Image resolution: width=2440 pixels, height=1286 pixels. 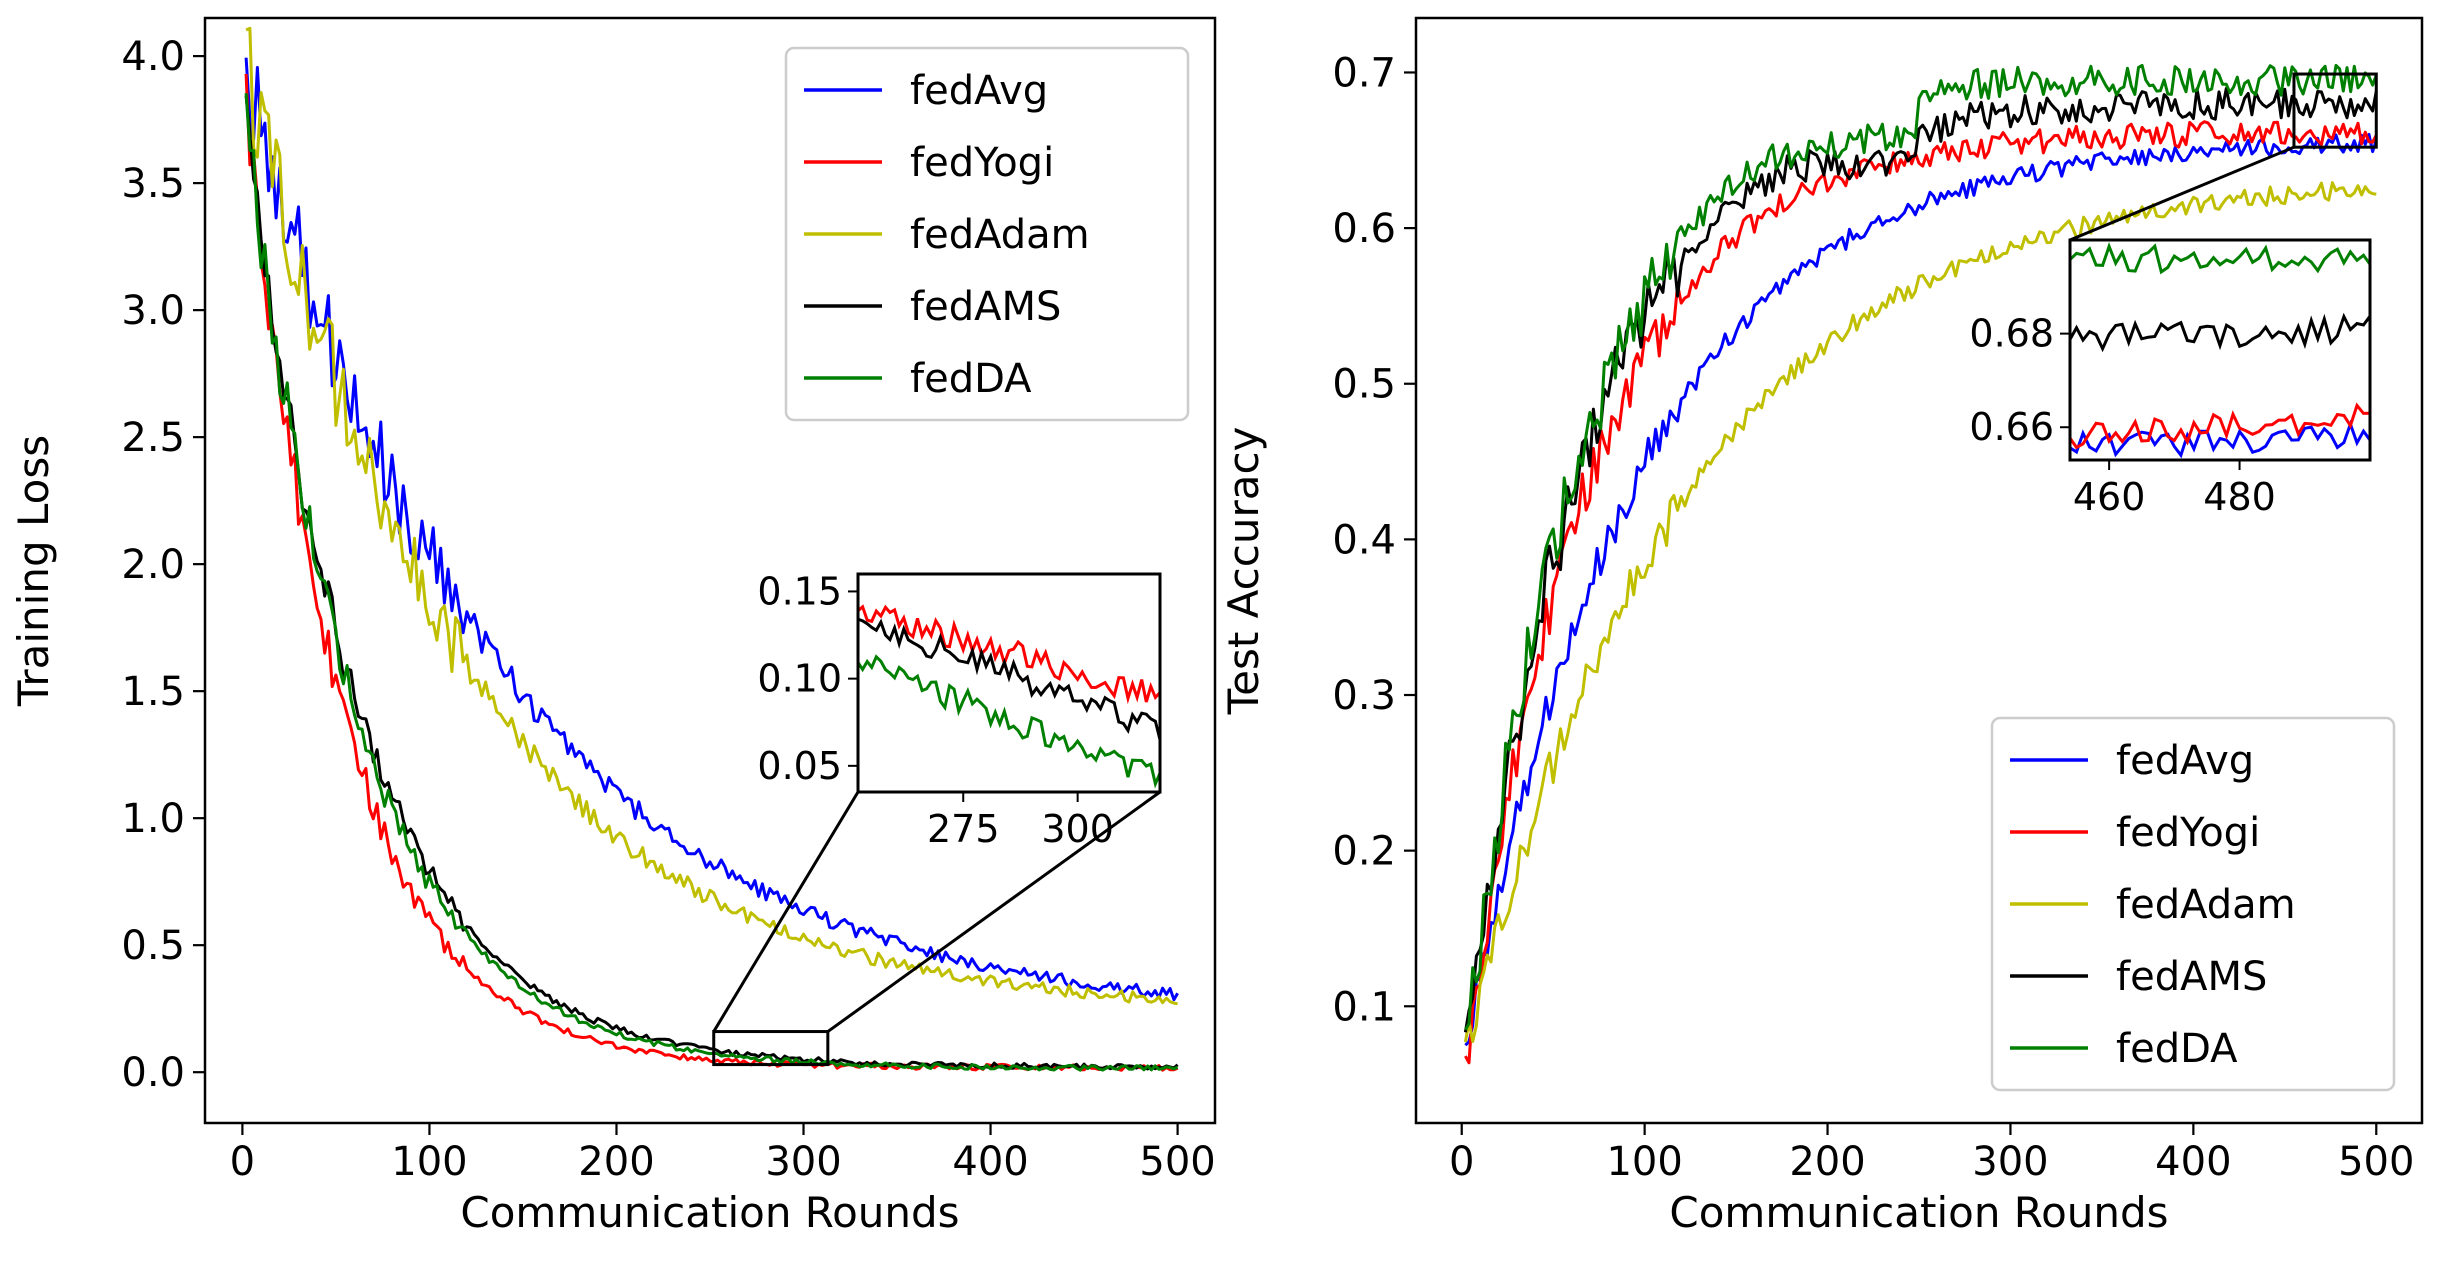 What do you see at coordinates (1243, 571) in the screenshot?
I see `y-axis-label: Test Accuracy` at bounding box center [1243, 571].